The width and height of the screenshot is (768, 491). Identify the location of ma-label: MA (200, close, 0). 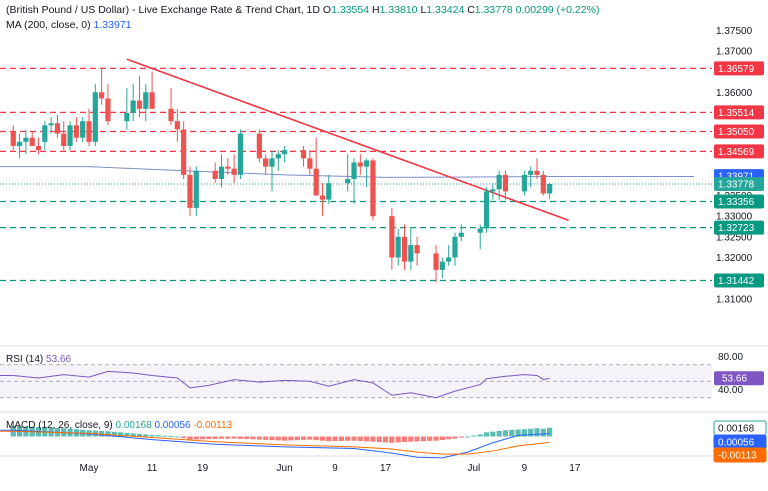
(48, 25).